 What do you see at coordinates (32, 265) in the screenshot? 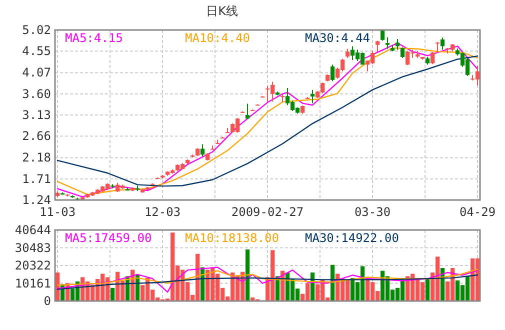
I see `y-tick-label: 20322` at bounding box center [32, 265].